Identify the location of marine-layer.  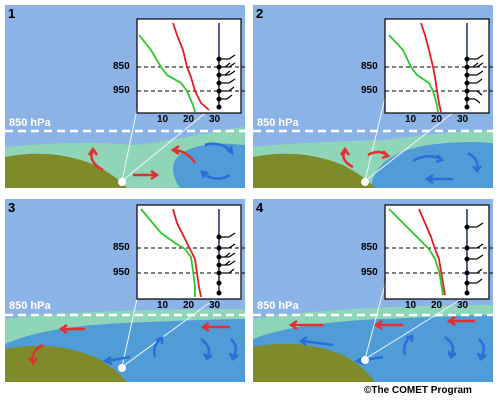
(432, 165).